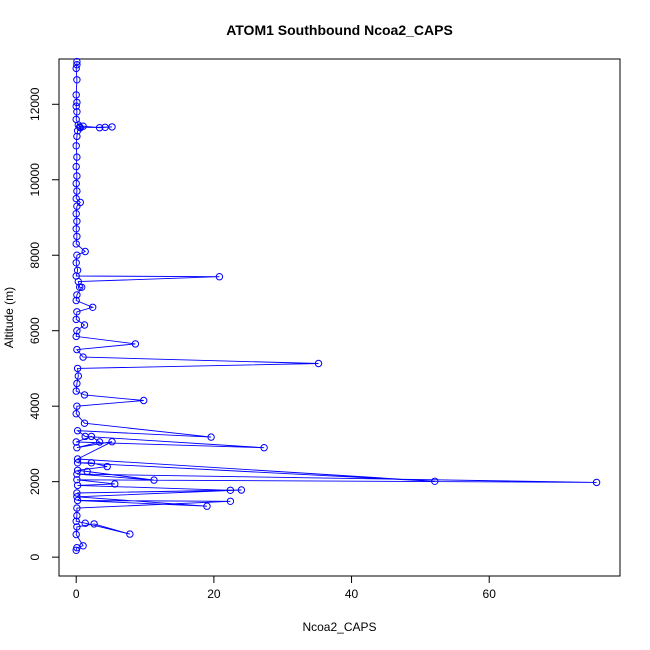  What do you see at coordinates (490, 594) in the screenshot?
I see `x-tick-label: 60` at bounding box center [490, 594].